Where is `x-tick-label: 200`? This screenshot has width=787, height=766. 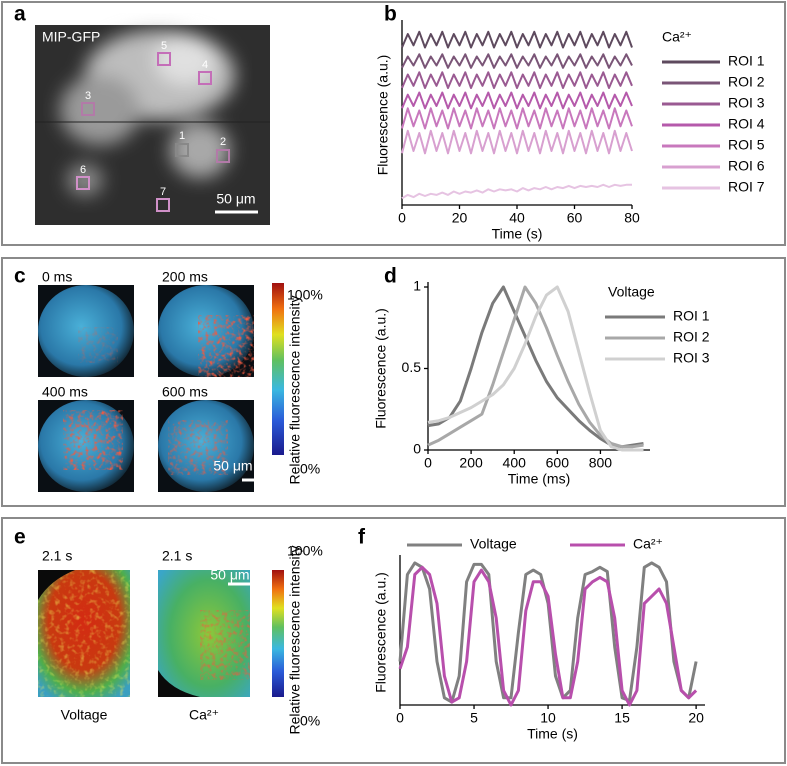 x-tick-label: 200 is located at coordinates (471, 463).